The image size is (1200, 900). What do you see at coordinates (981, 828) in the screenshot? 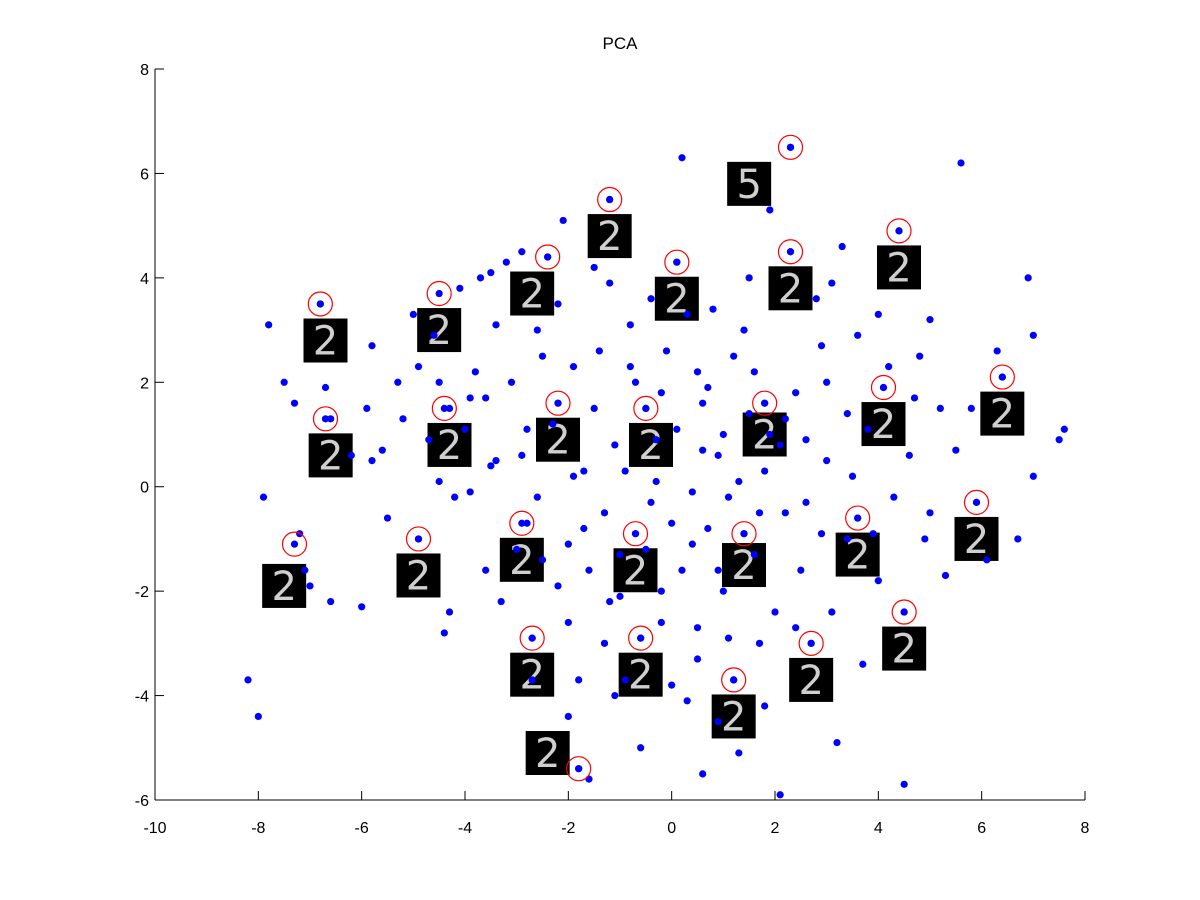
I see `x-tick-label: 6` at bounding box center [981, 828].